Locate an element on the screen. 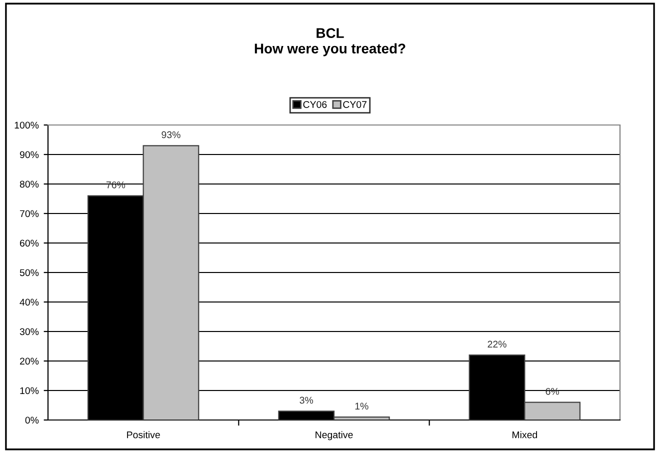 This screenshot has height=453, width=660. x-tick-label: Negative is located at coordinates (334, 435).